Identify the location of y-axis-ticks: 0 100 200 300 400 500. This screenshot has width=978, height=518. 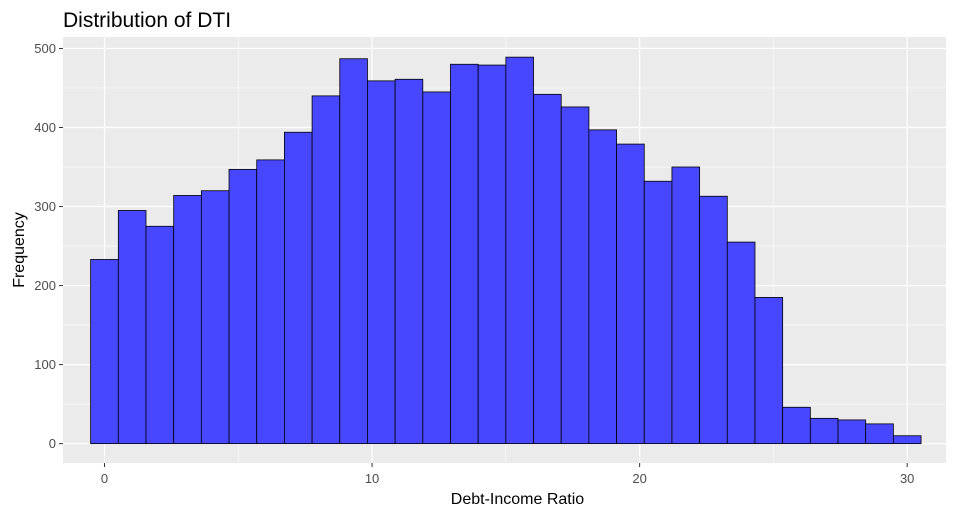
(48, 246).